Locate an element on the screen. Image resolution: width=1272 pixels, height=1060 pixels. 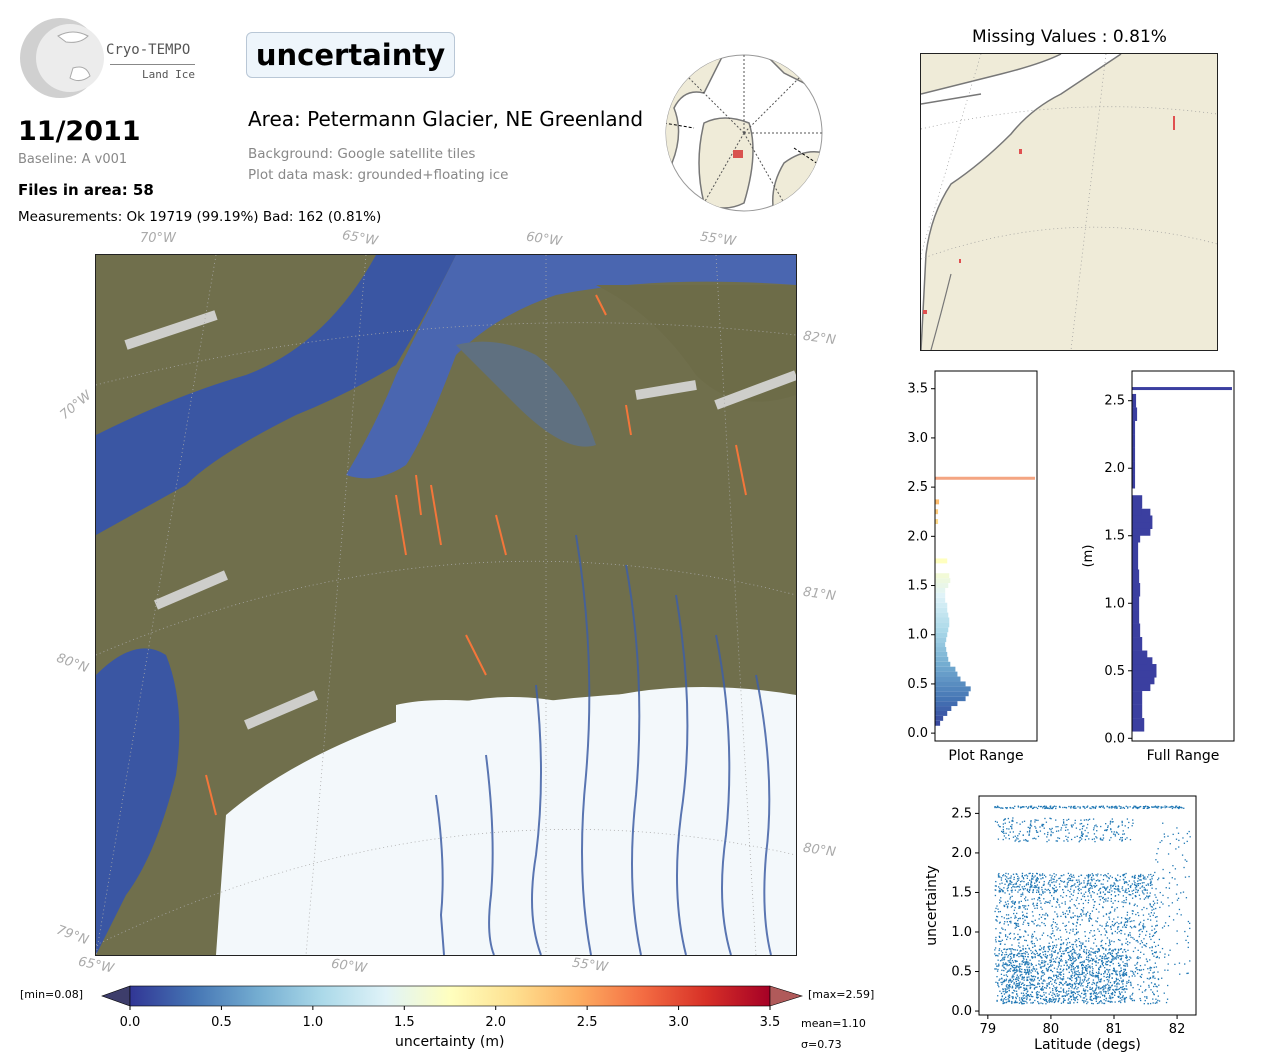
y-tick-label: 0.5 is located at coordinates (917, 684).